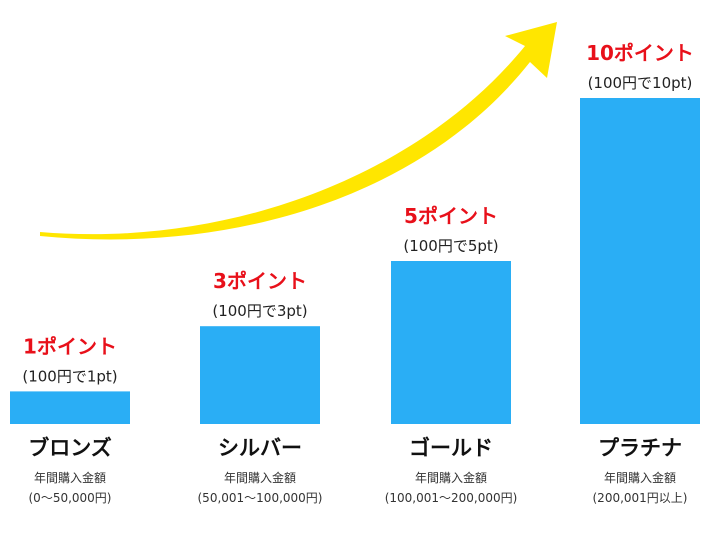 The height and width of the screenshot is (535, 710). What do you see at coordinates (451, 477) in the screenshot?
I see `tier-caption-3: 年間購入金額` at bounding box center [451, 477].